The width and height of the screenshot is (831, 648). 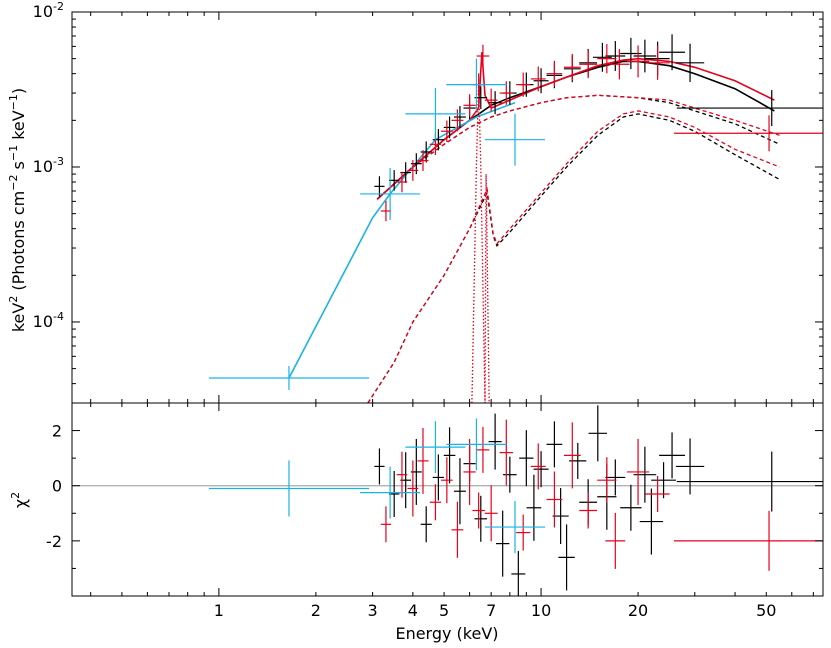 I want to click on ylabel-s: s, so click(x=18, y=167).